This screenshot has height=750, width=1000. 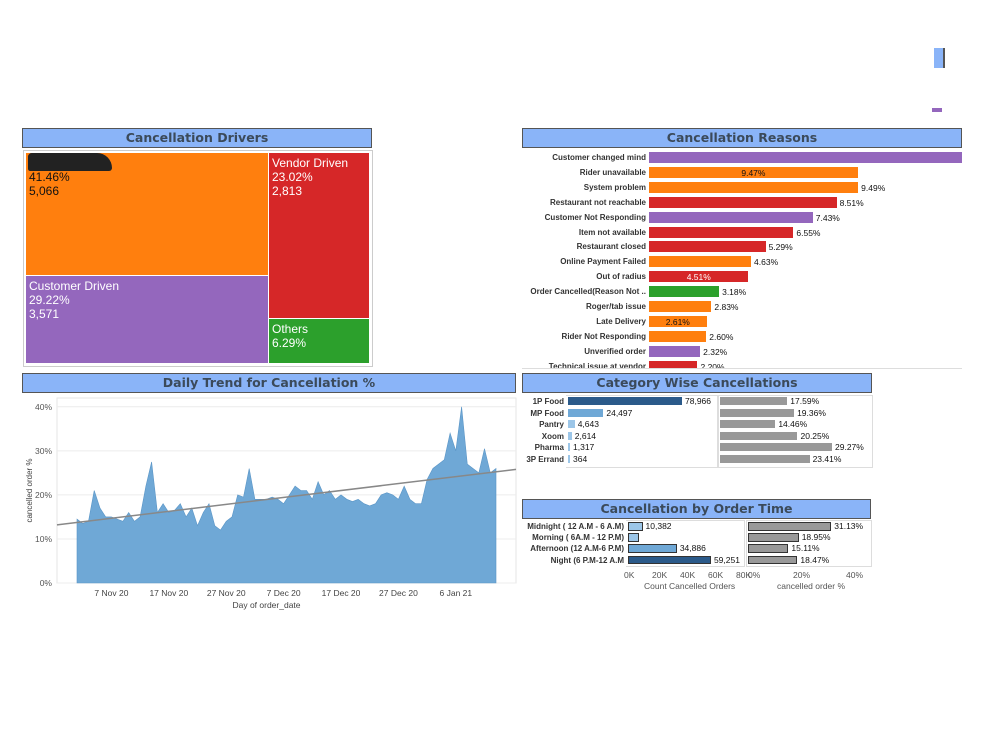 What do you see at coordinates (815, 559) in the screenshot?
I see `ordertime-pct-label: 18.47%` at bounding box center [815, 559].